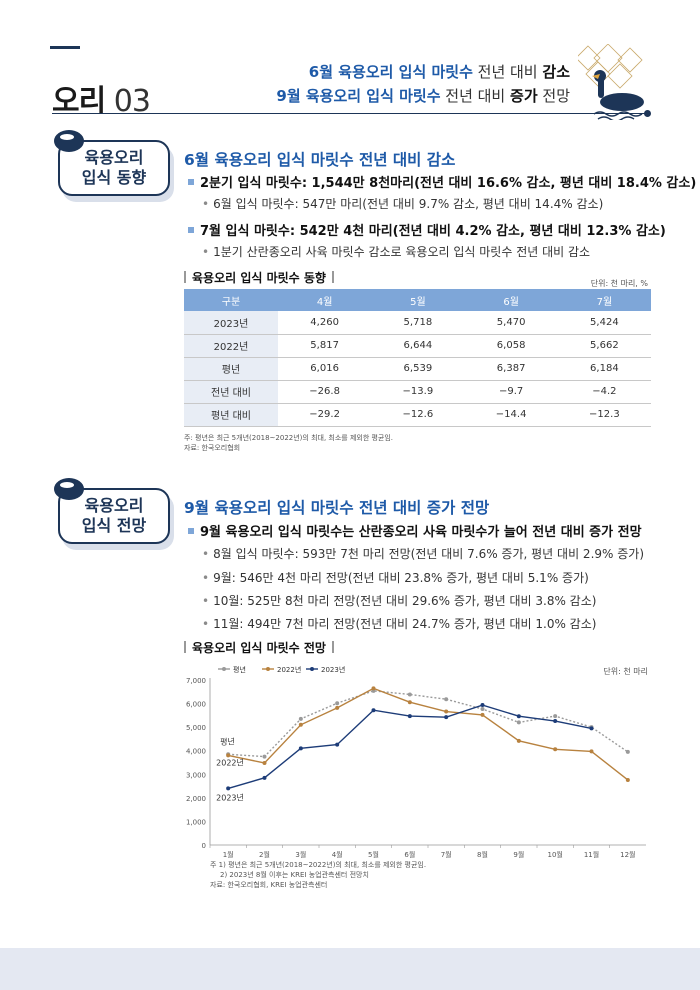 This screenshot has width=700, height=990. What do you see at coordinates (289, 669) in the screenshot?
I see `legend-label: 2022년` at bounding box center [289, 669].